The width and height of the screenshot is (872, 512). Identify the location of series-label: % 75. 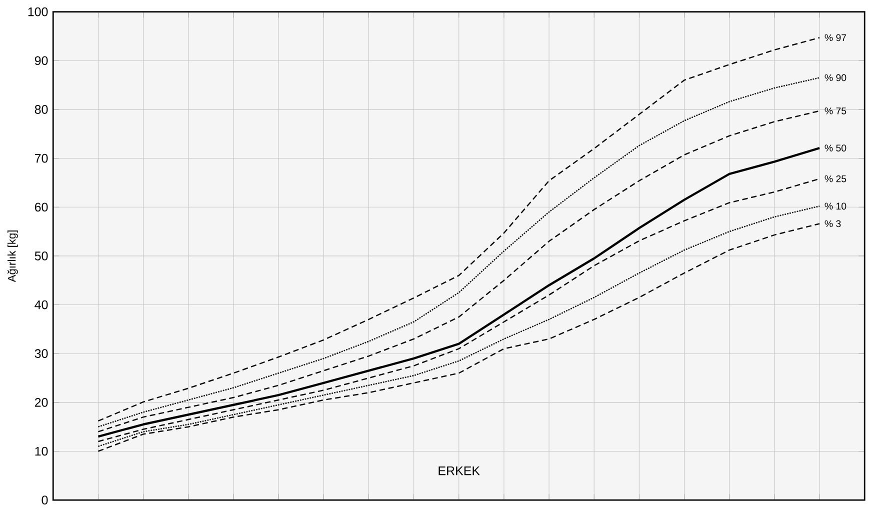
(835, 110).